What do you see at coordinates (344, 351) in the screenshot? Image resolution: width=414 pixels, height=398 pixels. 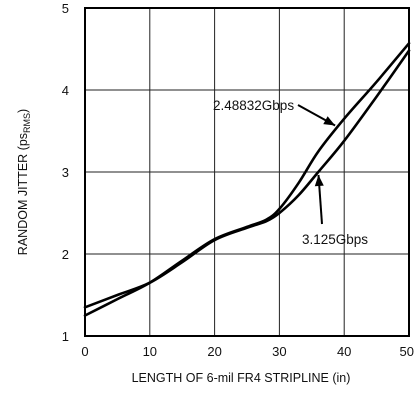 I see `x-tick-label-40: 40` at bounding box center [344, 351].